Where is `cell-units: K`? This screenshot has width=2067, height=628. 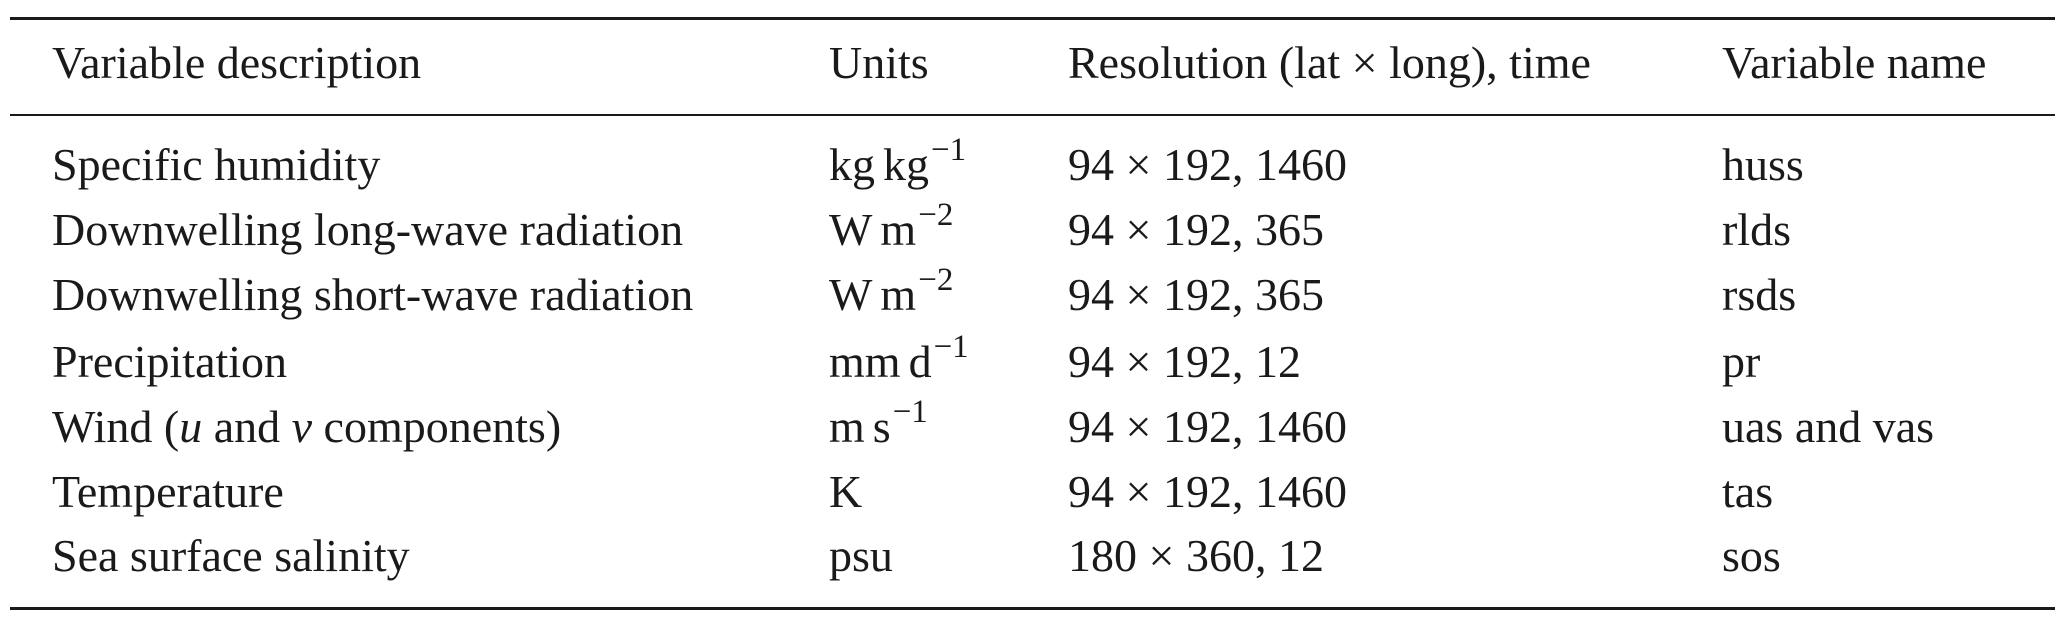
cell-units: K is located at coordinates (845, 492).